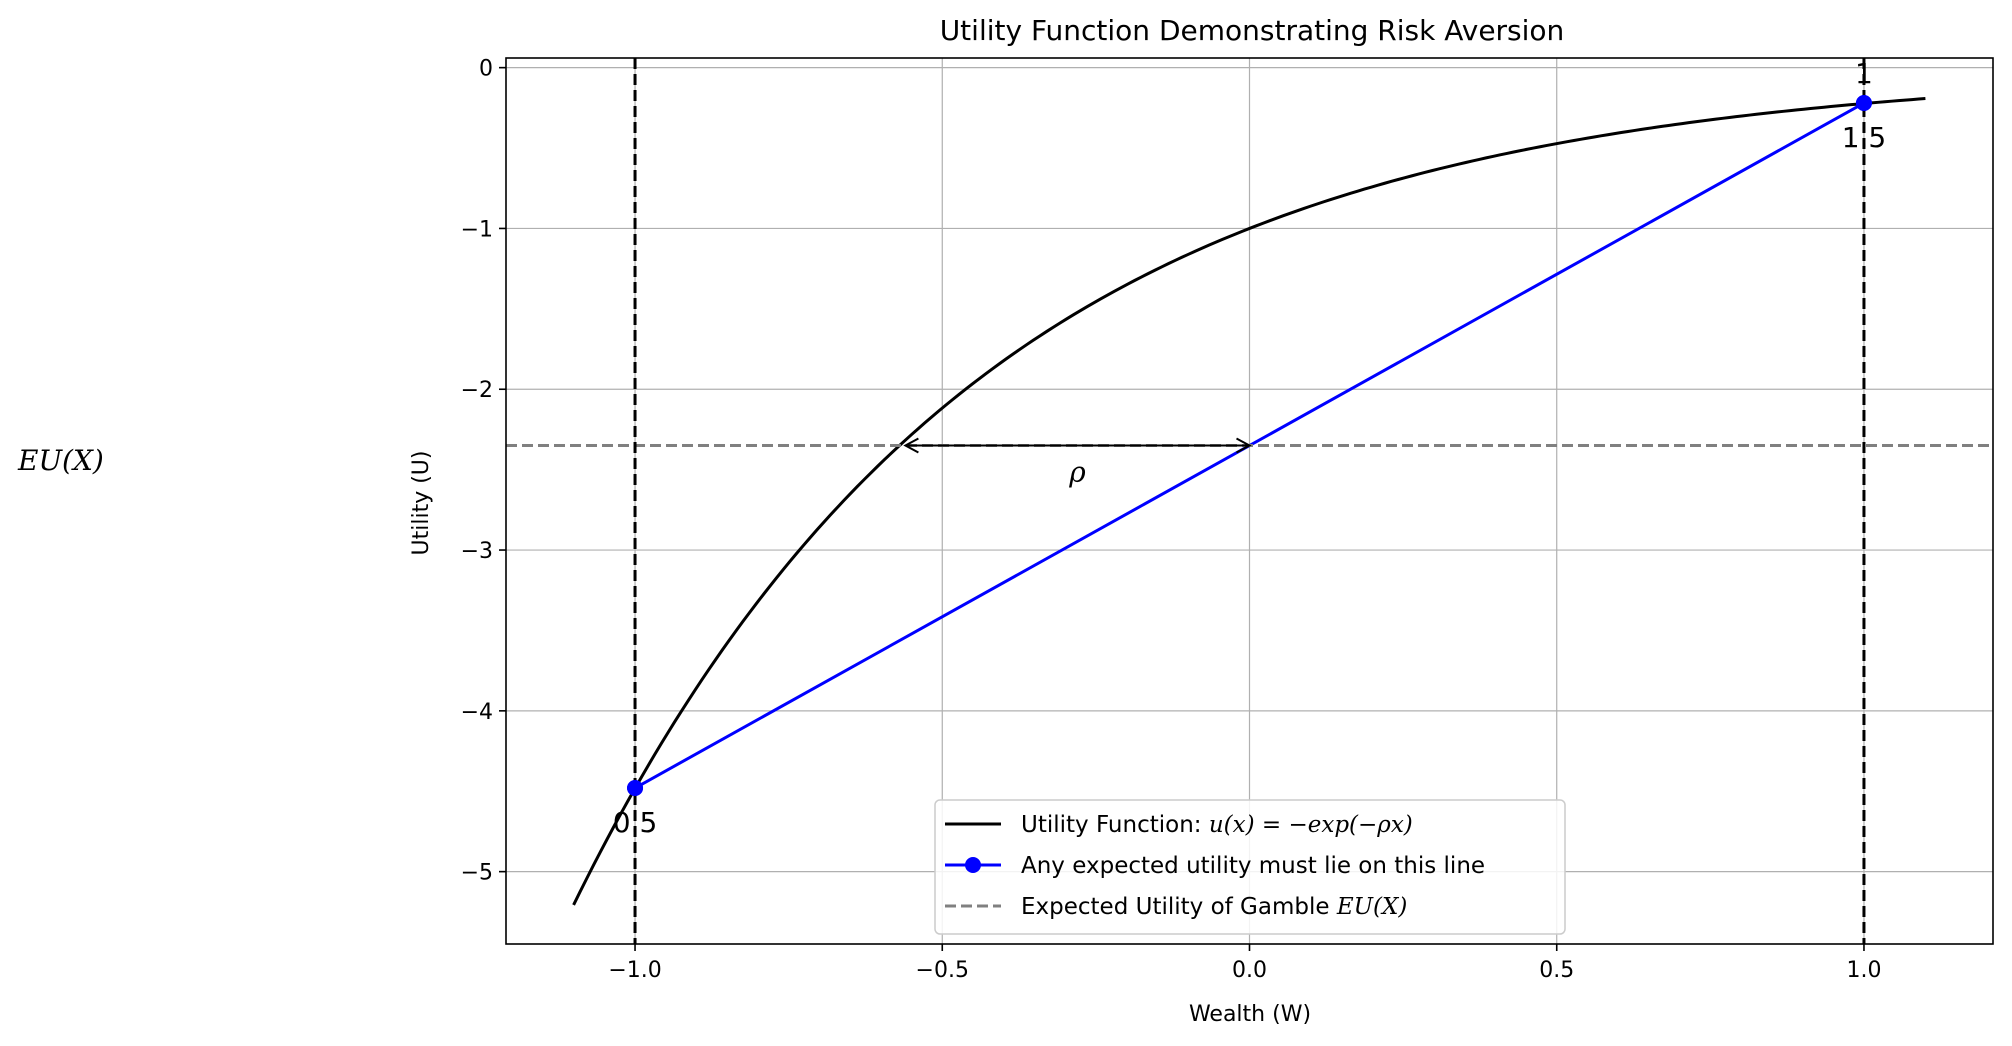  What do you see at coordinates (634, 970) in the screenshot?
I see `x-tick-label: −1.0` at bounding box center [634, 970].